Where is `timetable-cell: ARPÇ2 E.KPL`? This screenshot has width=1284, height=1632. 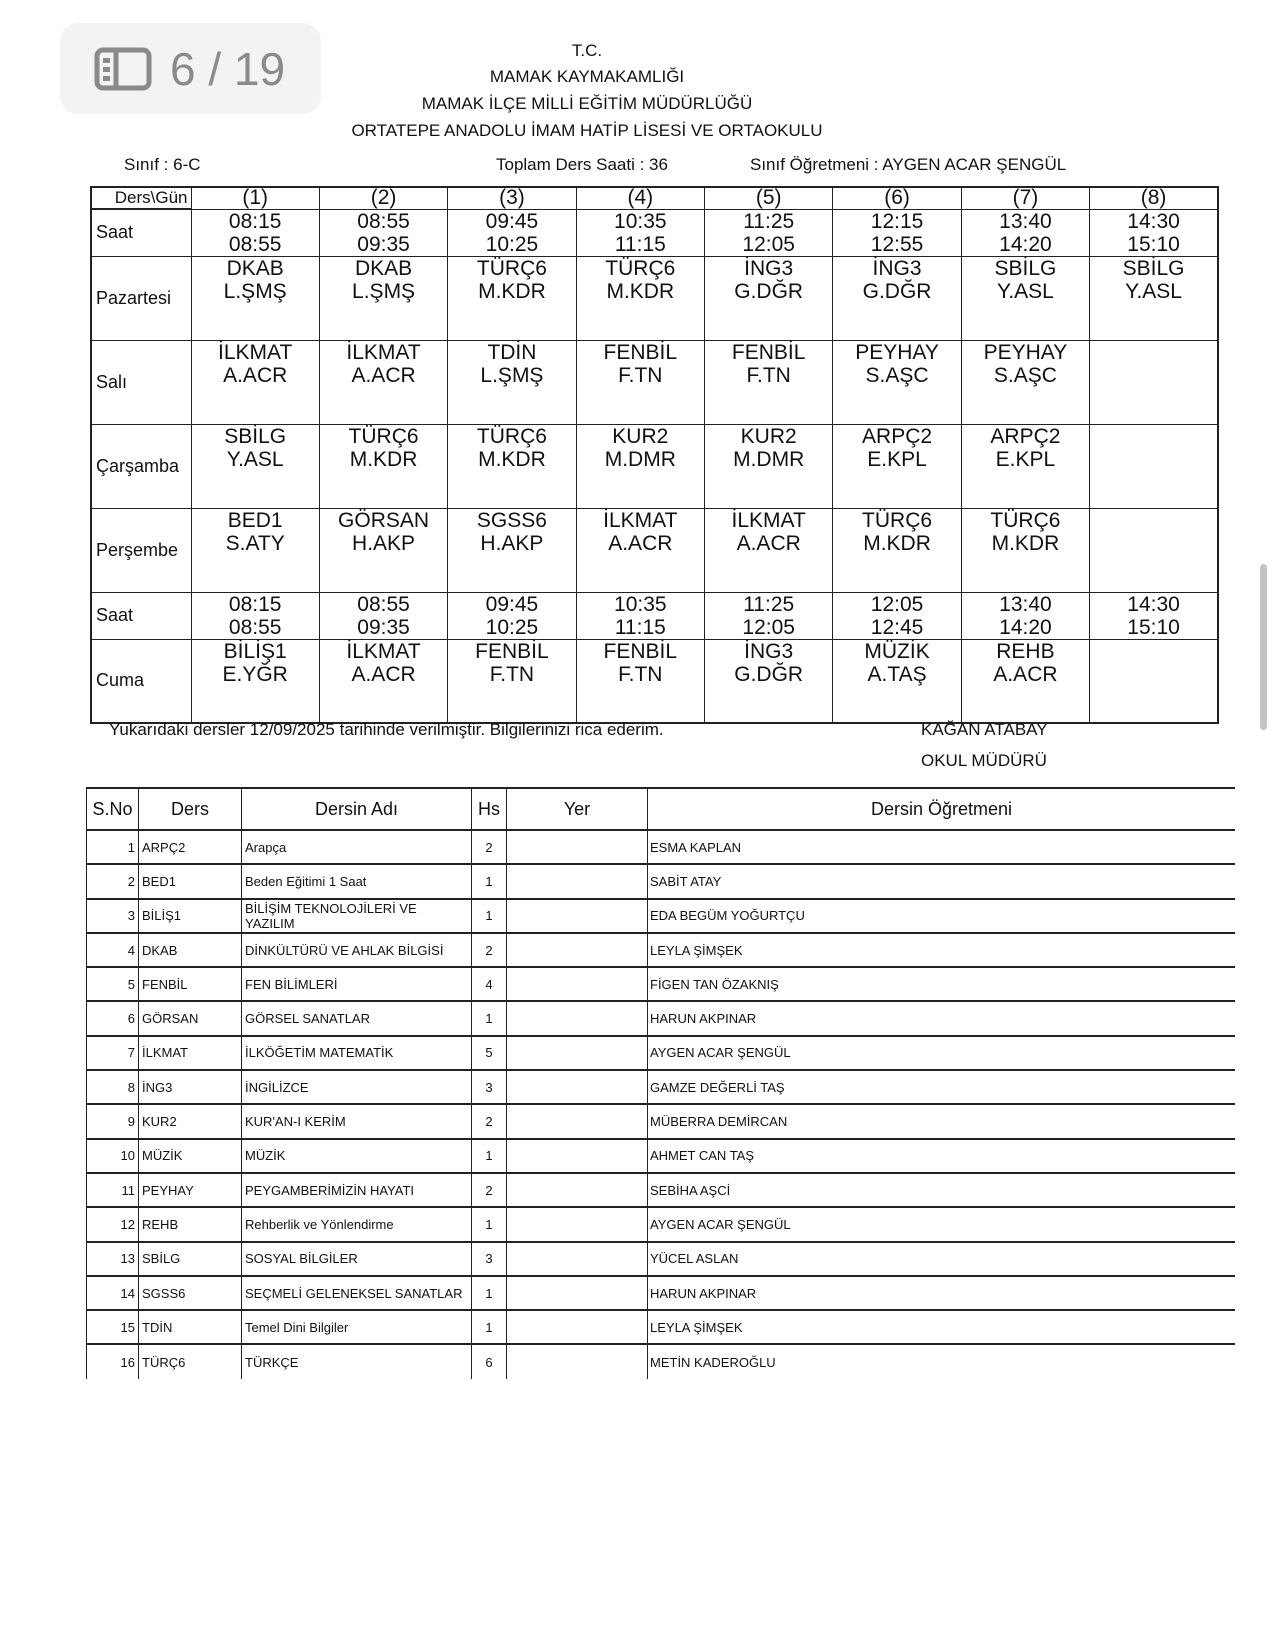 timetable-cell: ARPÇ2 E.KPL is located at coordinates (897, 466).